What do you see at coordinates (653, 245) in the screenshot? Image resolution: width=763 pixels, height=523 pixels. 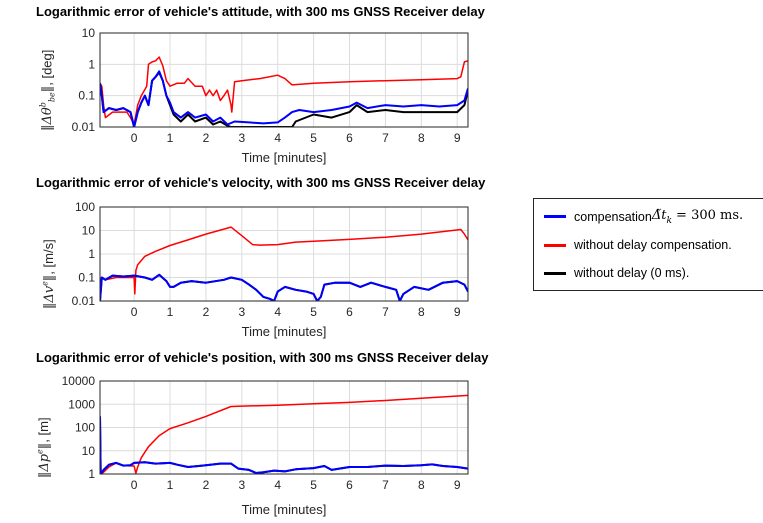 I see `legend-label-uncompensated: without delay compensation.` at bounding box center [653, 245].